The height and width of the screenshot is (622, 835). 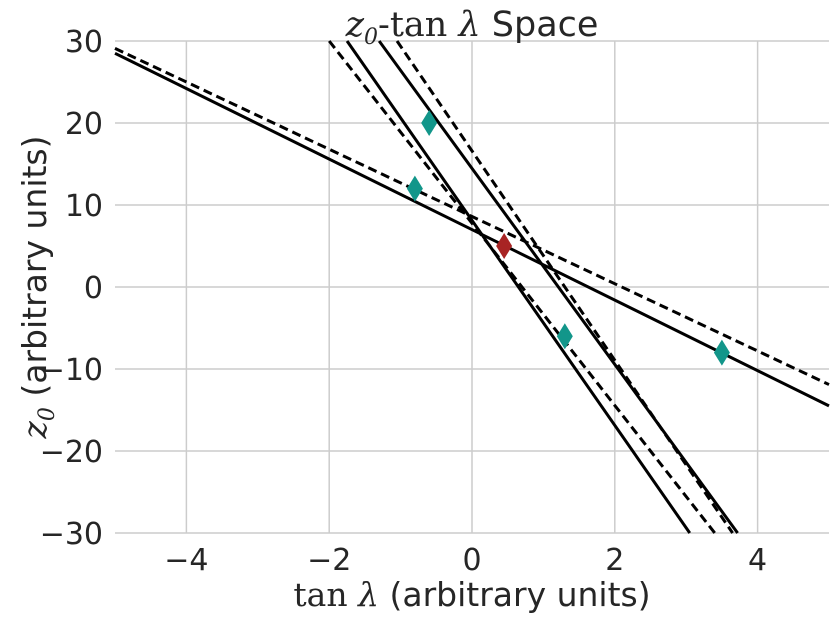 I want to click on title-lambda: λ, so click(x=468, y=25).